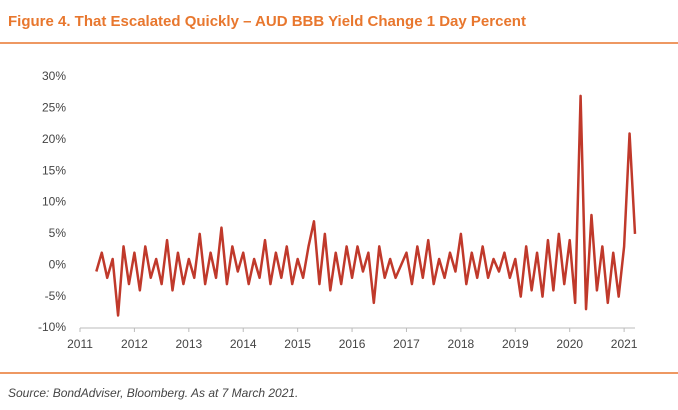 The width and height of the screenshot is (678, 410). I want to click on x-tick-label: 2014, so click(243, 344).